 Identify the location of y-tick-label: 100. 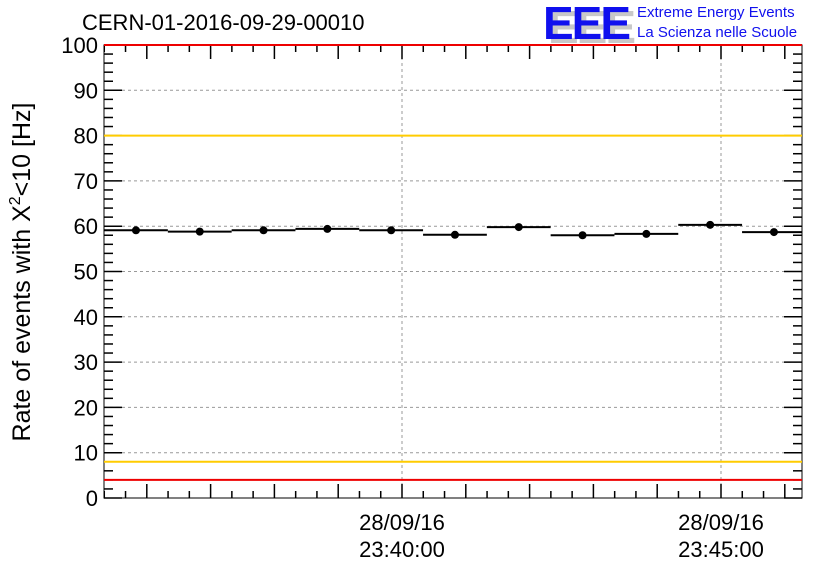
(79, 45).